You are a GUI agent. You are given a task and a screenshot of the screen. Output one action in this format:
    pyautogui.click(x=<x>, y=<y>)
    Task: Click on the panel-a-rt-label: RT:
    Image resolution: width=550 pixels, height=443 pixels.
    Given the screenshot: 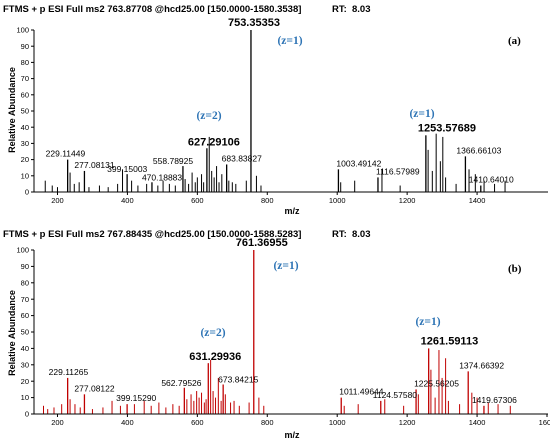 What is the action you would take?
    pyautogui.click(x=339, y=9)
    